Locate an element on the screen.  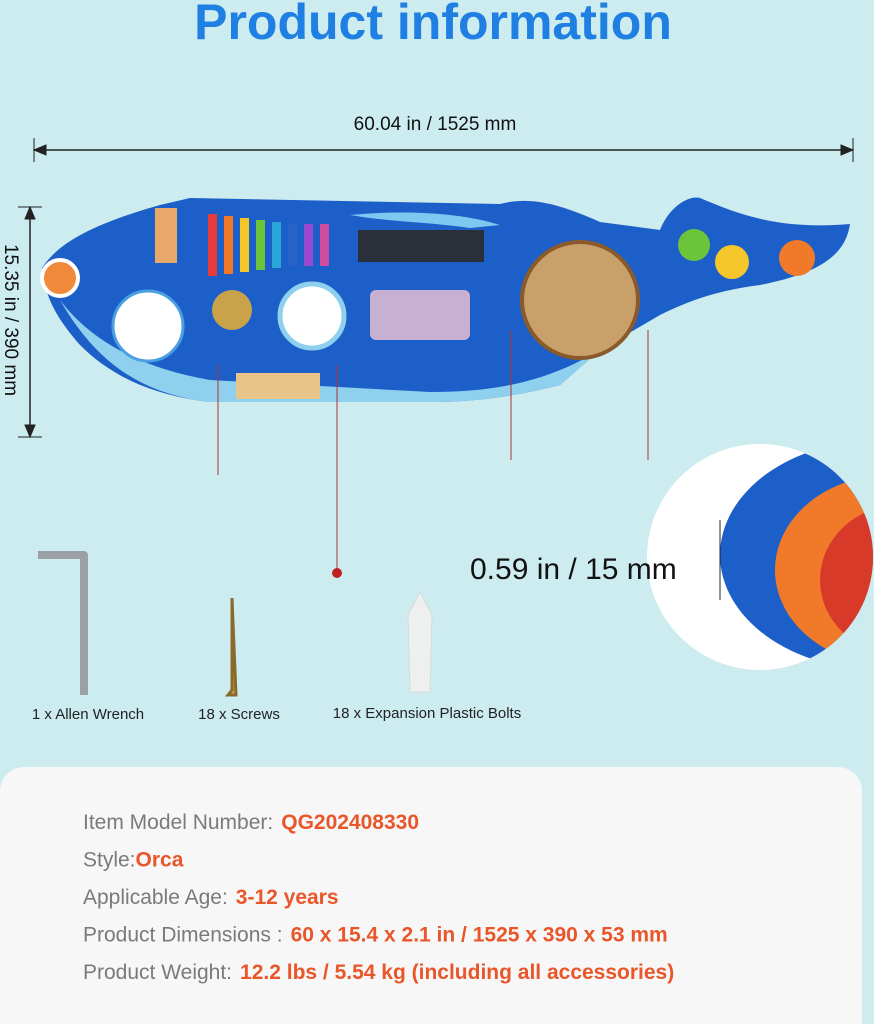
flip-blocks is located at coordinates (166, 235).